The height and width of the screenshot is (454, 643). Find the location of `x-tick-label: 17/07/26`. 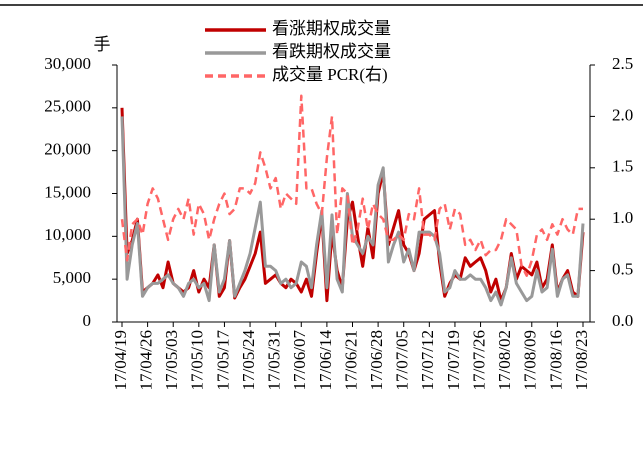

x-tick-label: 17/07/26 is located at coordinates (478, 360).